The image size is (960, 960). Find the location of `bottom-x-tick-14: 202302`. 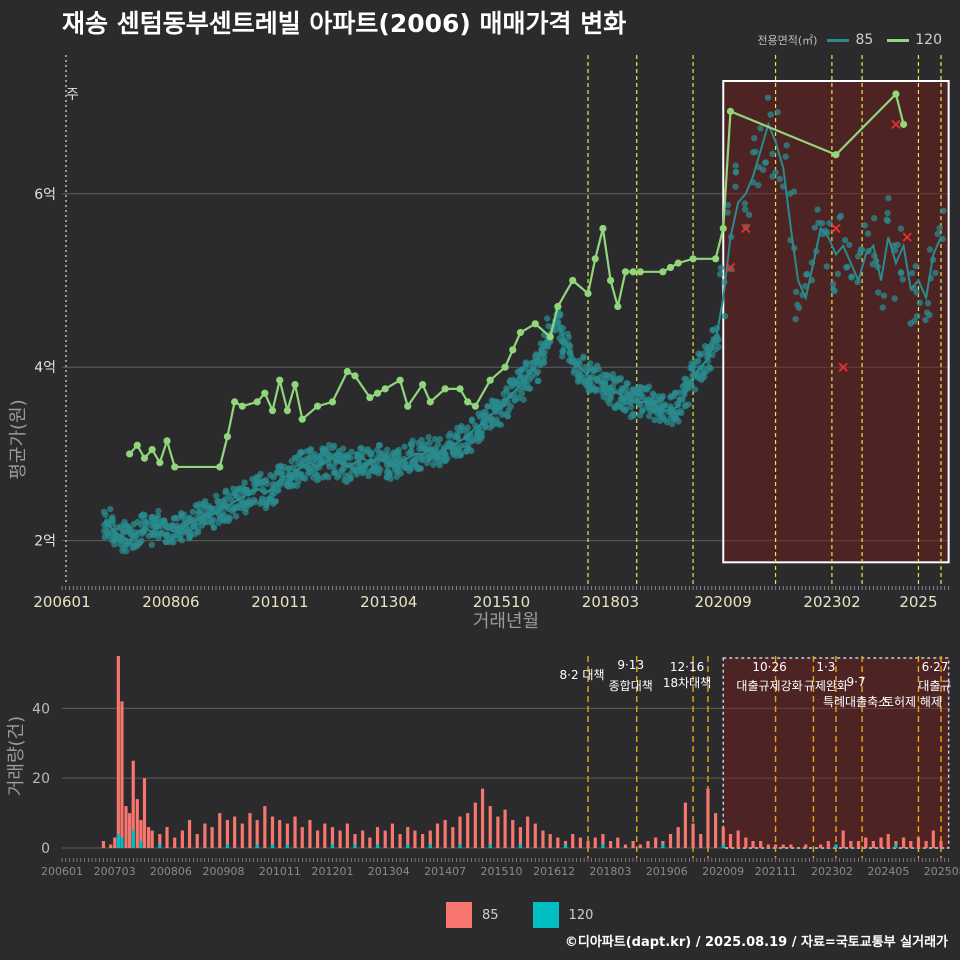

bottom-x-tick-14: 202302 is located at coordinates (832, 871).